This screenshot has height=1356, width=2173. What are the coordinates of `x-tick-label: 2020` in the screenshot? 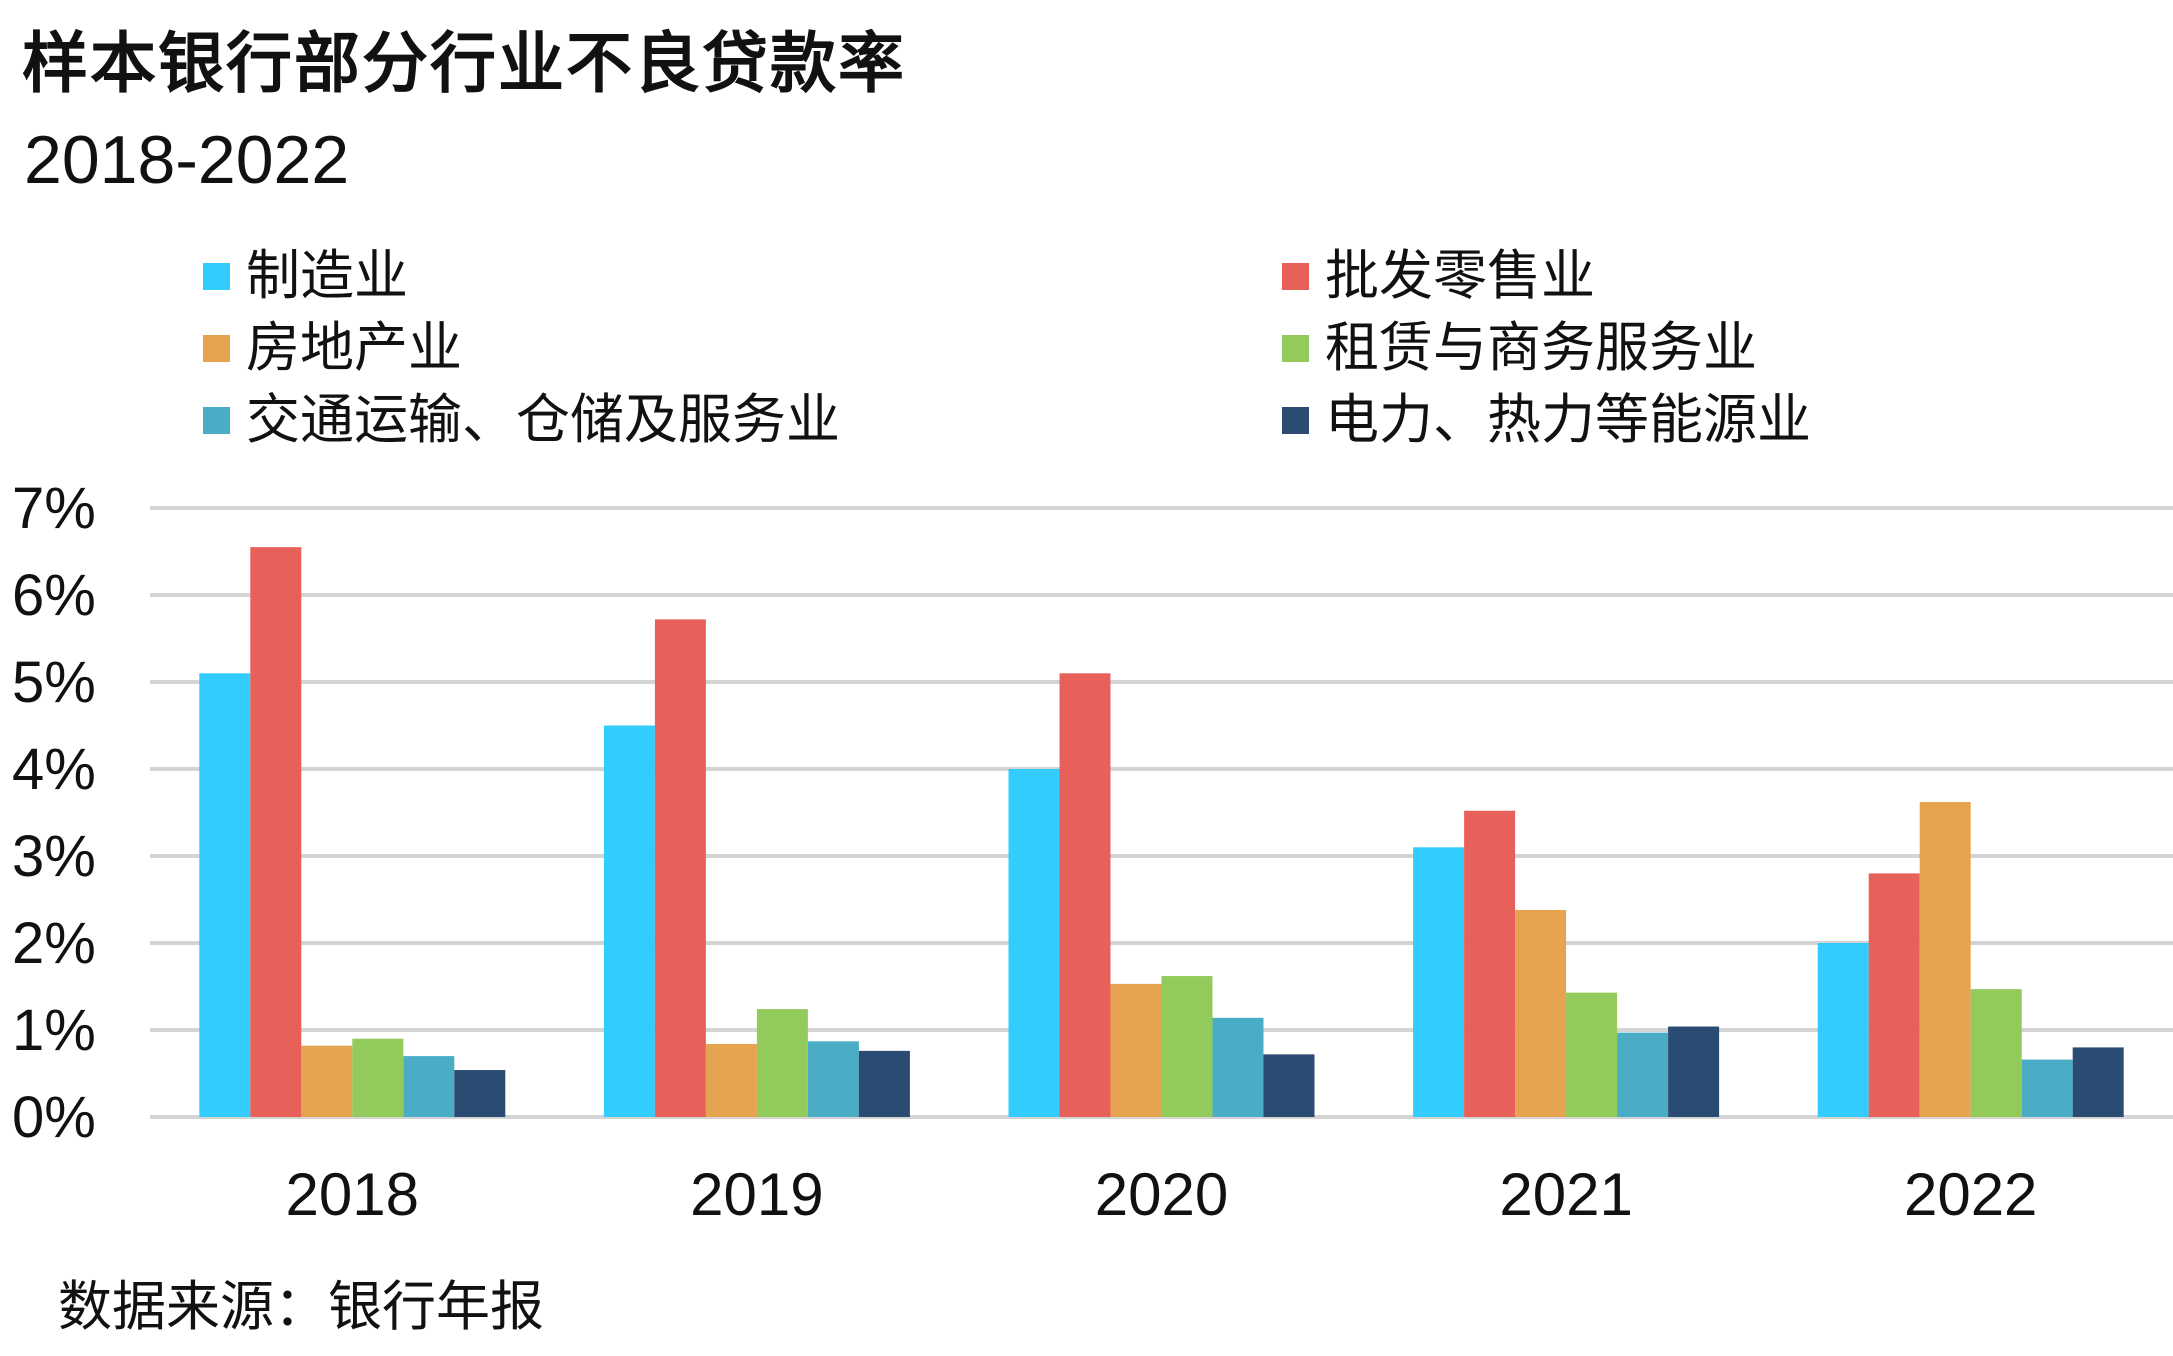 It's located at (1161, 1194).